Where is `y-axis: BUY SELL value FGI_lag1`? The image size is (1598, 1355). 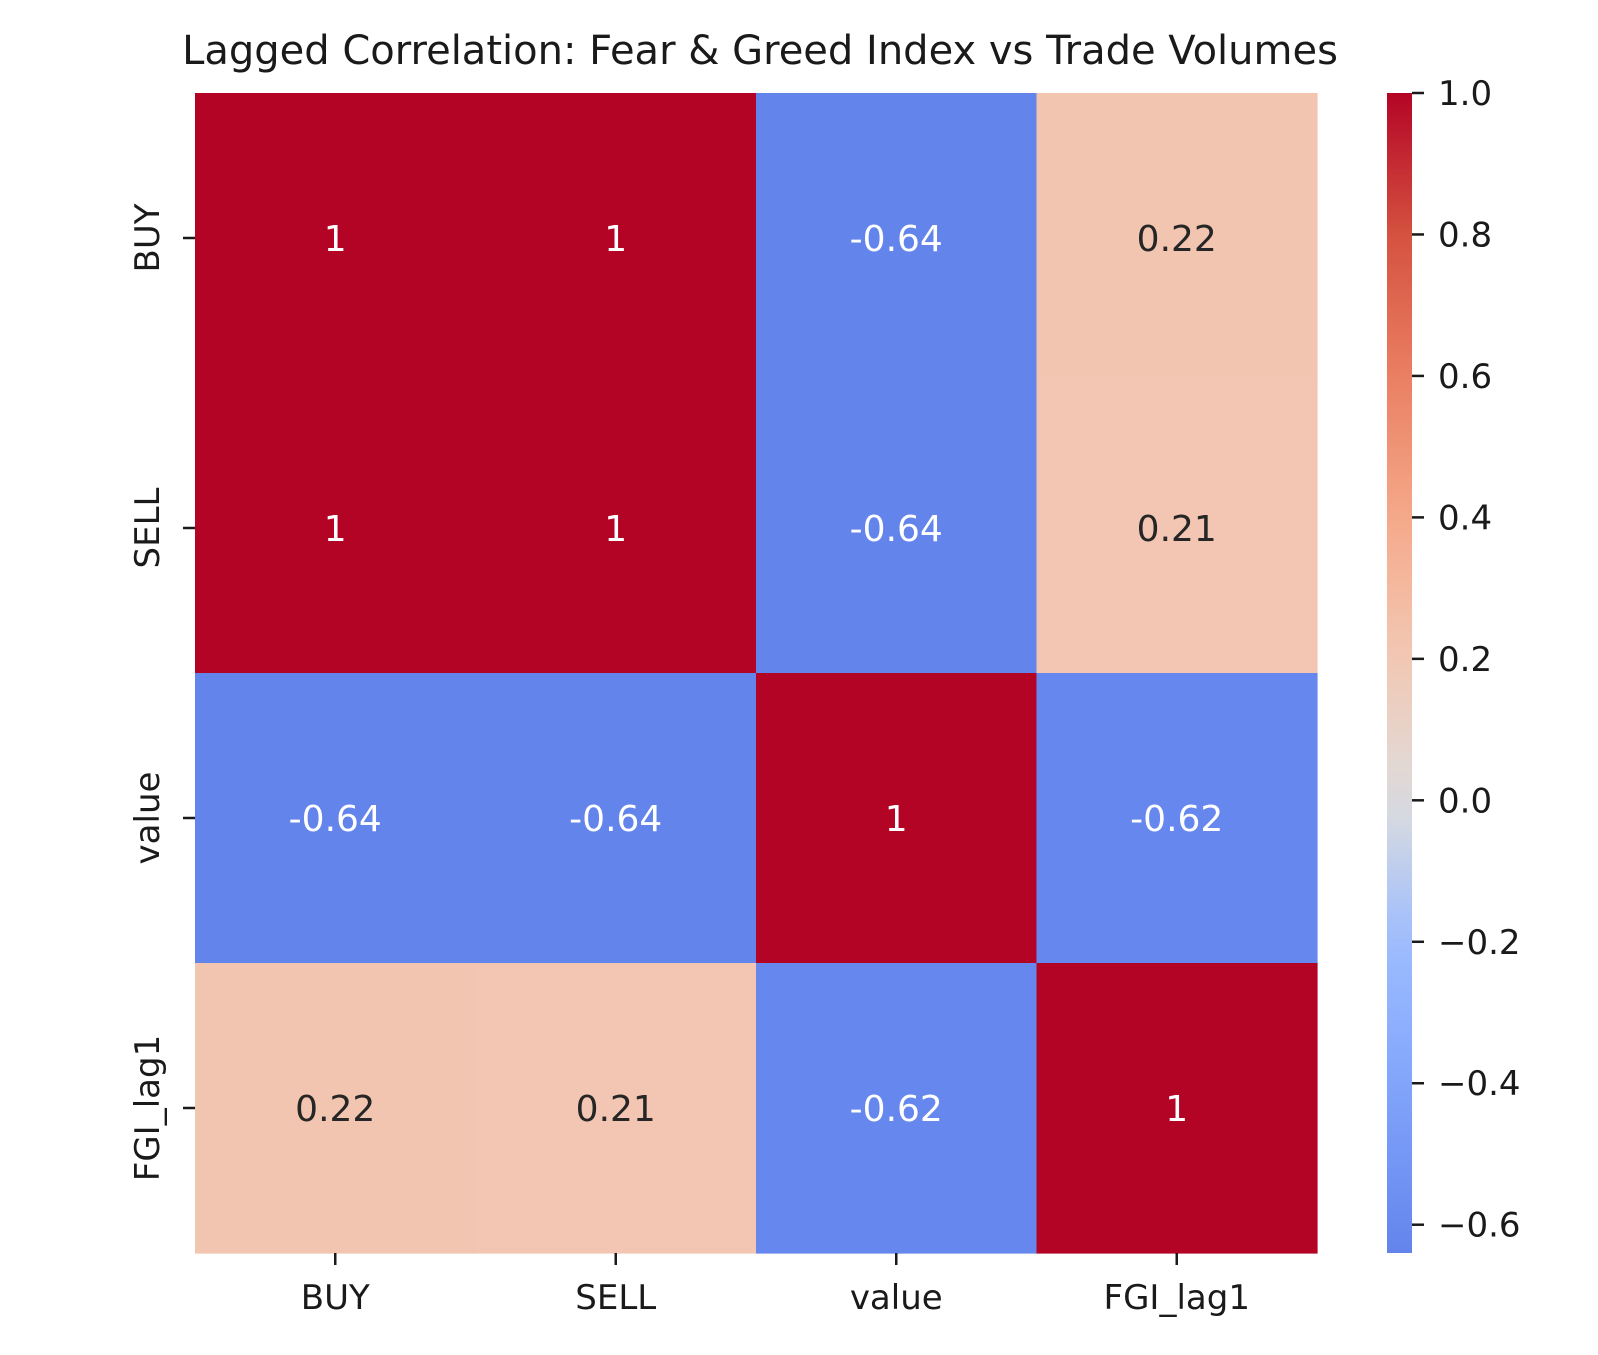 y-axis: BUY SELL value FGI_lag1 is located at coordinates (161, 692).